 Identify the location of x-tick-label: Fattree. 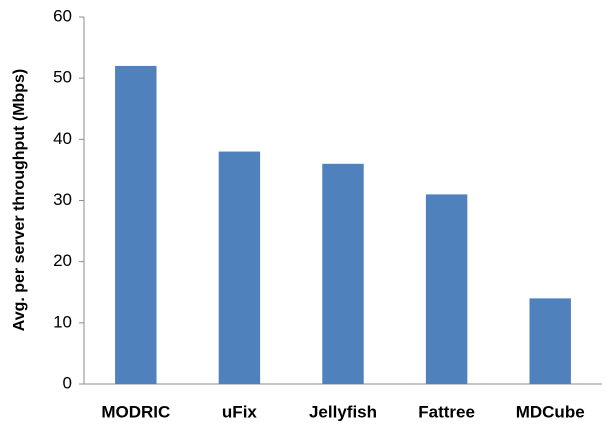
(446, 411).